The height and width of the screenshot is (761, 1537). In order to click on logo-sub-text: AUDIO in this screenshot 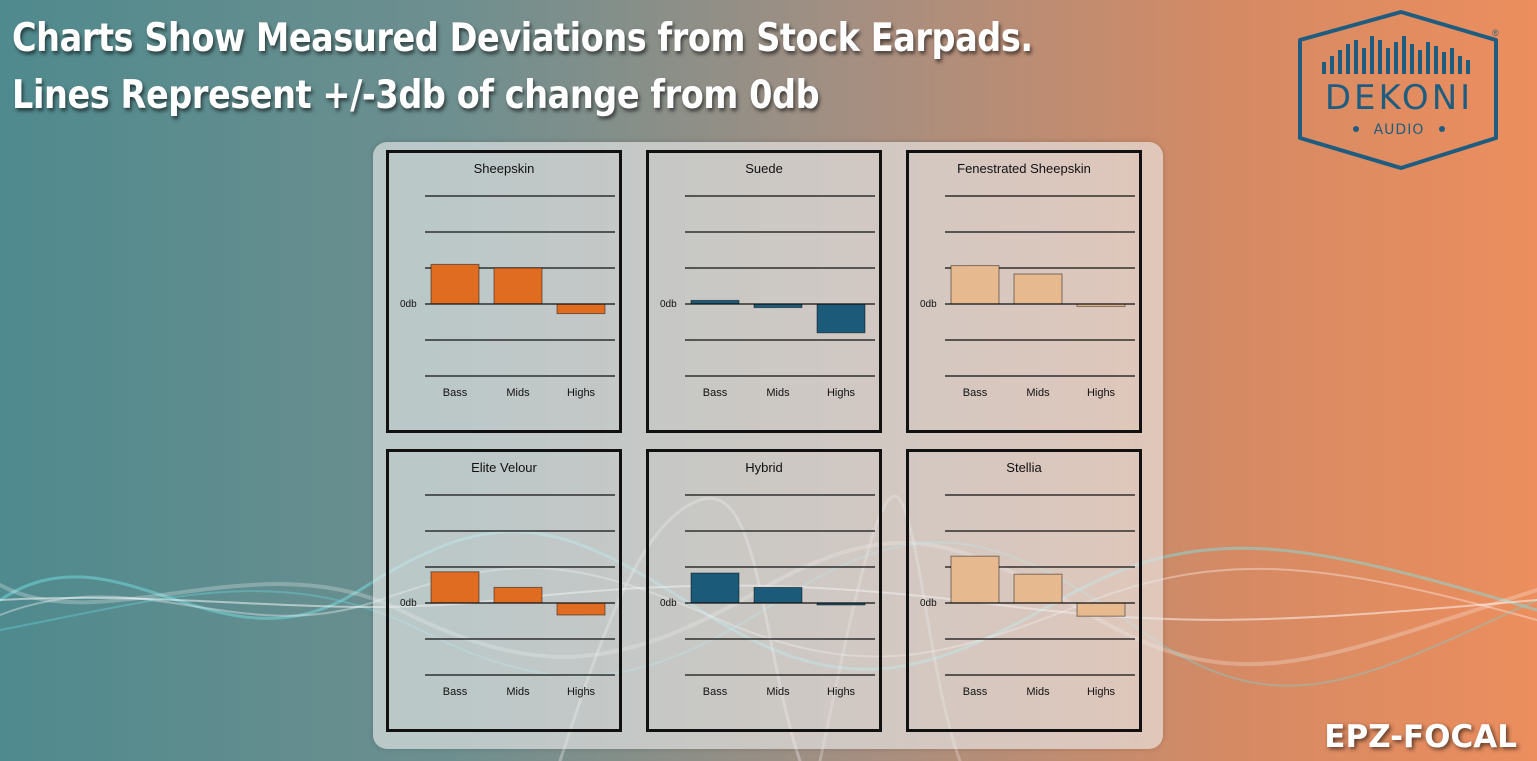, I will do `click(1399, 130)`.